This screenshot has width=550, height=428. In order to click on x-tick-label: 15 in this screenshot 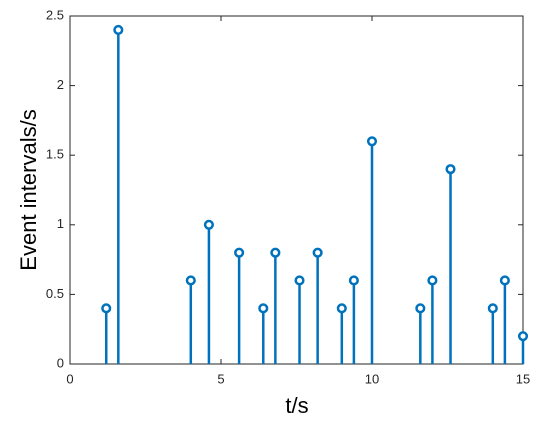, I will do `click(523, 378)`.